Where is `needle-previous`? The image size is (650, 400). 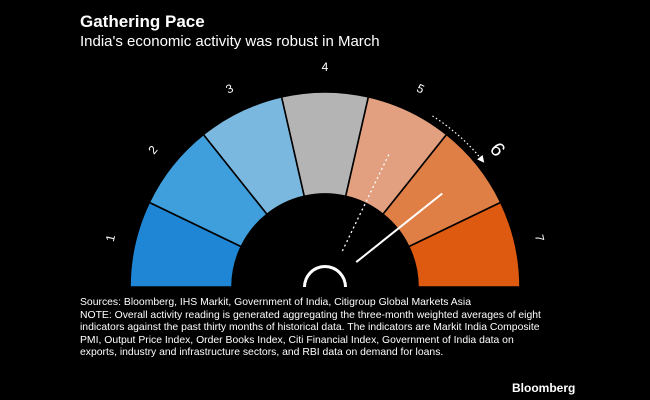 needle-previous is located at coordinates (366, 201).